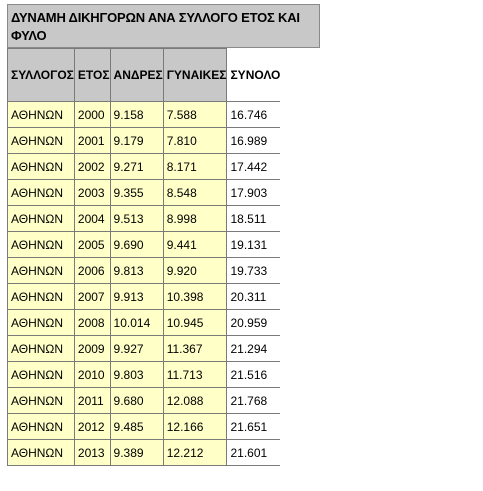 The width and height of the screenshot is (483, 491). Describe the element at coordinates (92, 426) in the screenshot. I see `cell-year: 2012` at that location.